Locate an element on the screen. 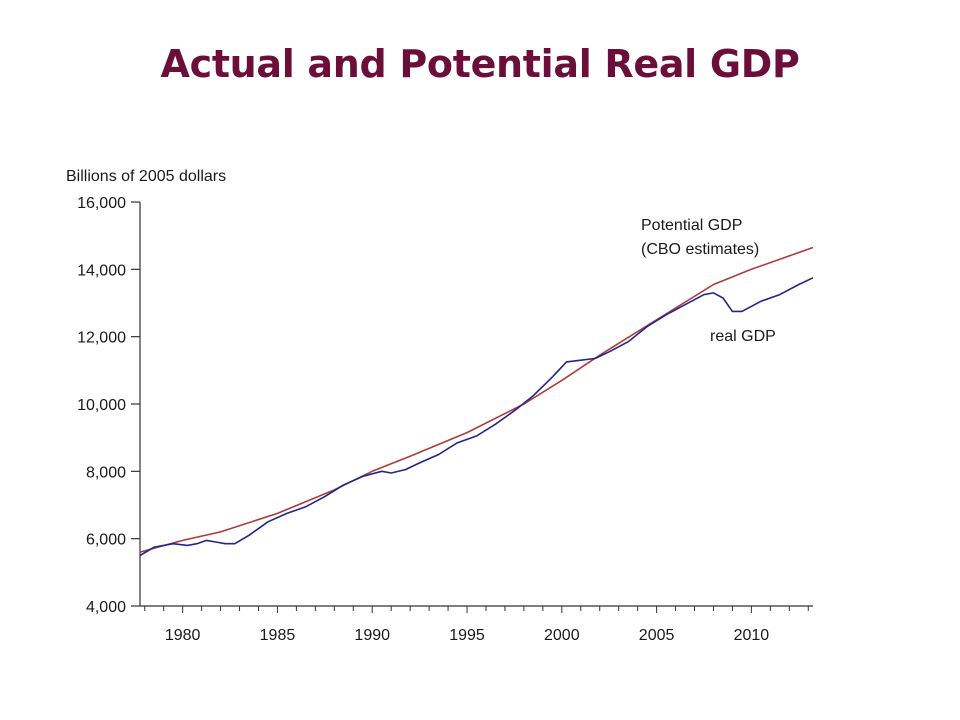 This screenshot has height=720, width=960. y-tick-label: 16,000 is located at coordinates (101, 203).